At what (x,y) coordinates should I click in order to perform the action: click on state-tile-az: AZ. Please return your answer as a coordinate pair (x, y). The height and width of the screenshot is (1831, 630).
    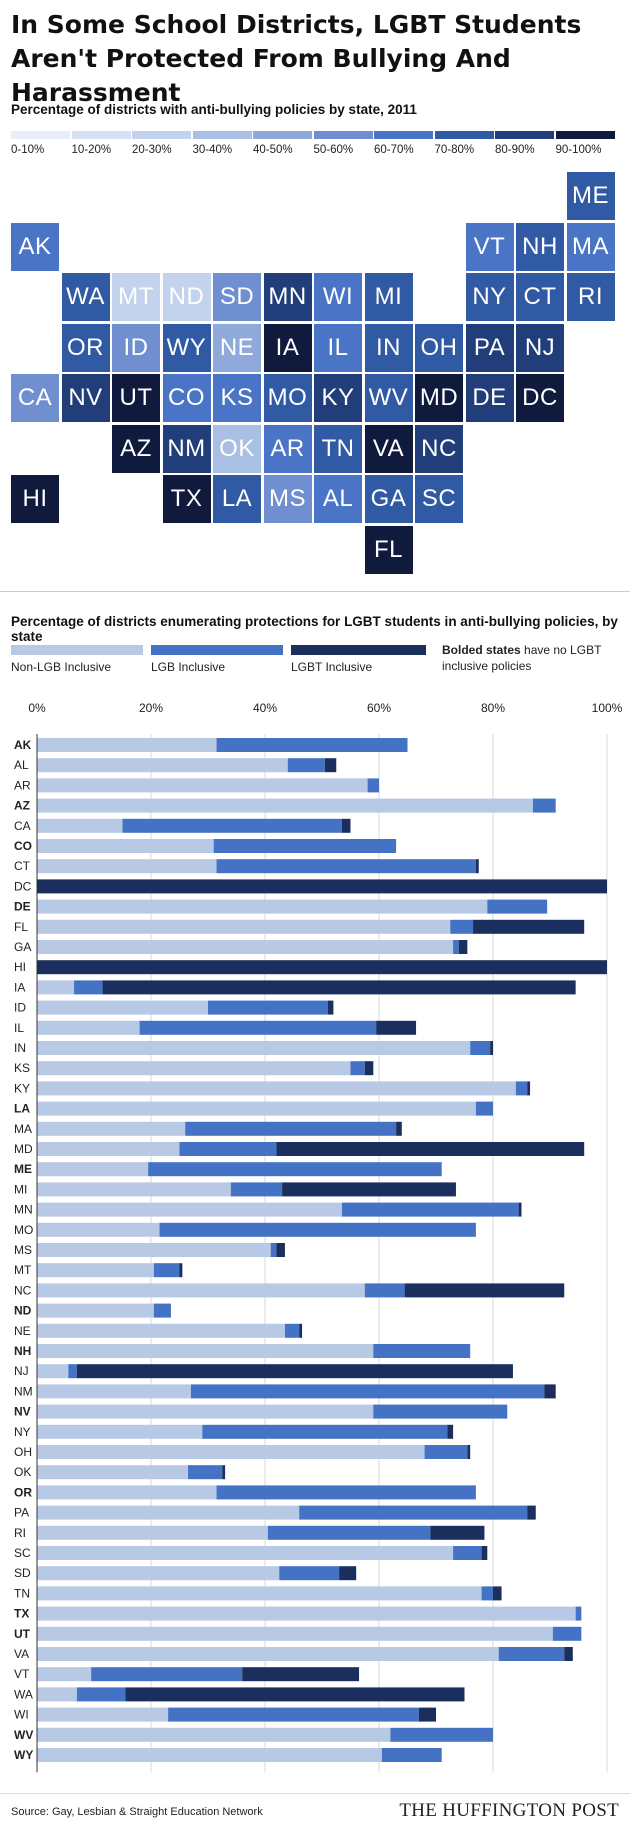
    Looking at the image, I should click on (136, 448).